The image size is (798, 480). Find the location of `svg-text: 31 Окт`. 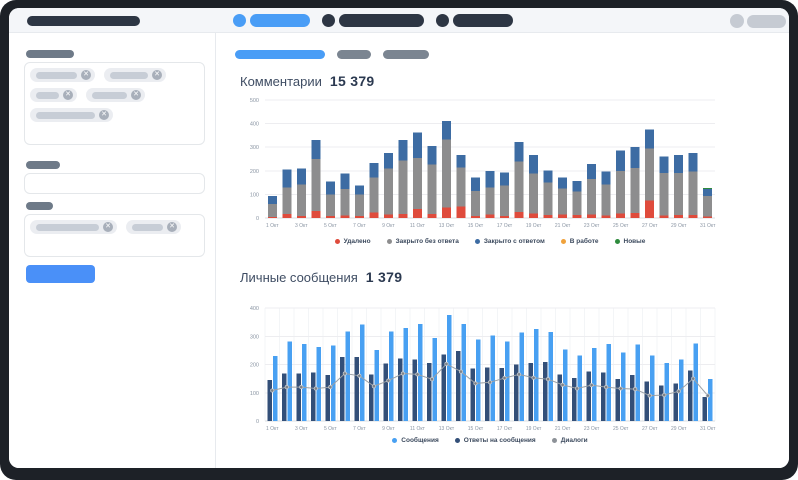

svg-text: 31 Окт is located at coordinates (708, 429).